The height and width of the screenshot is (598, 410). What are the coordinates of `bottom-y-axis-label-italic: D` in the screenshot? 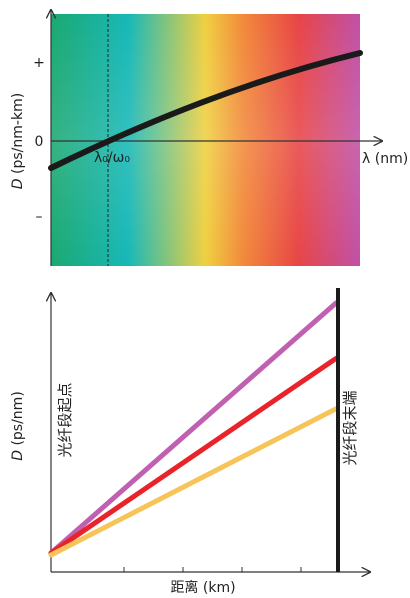 It's located at (18, 455).